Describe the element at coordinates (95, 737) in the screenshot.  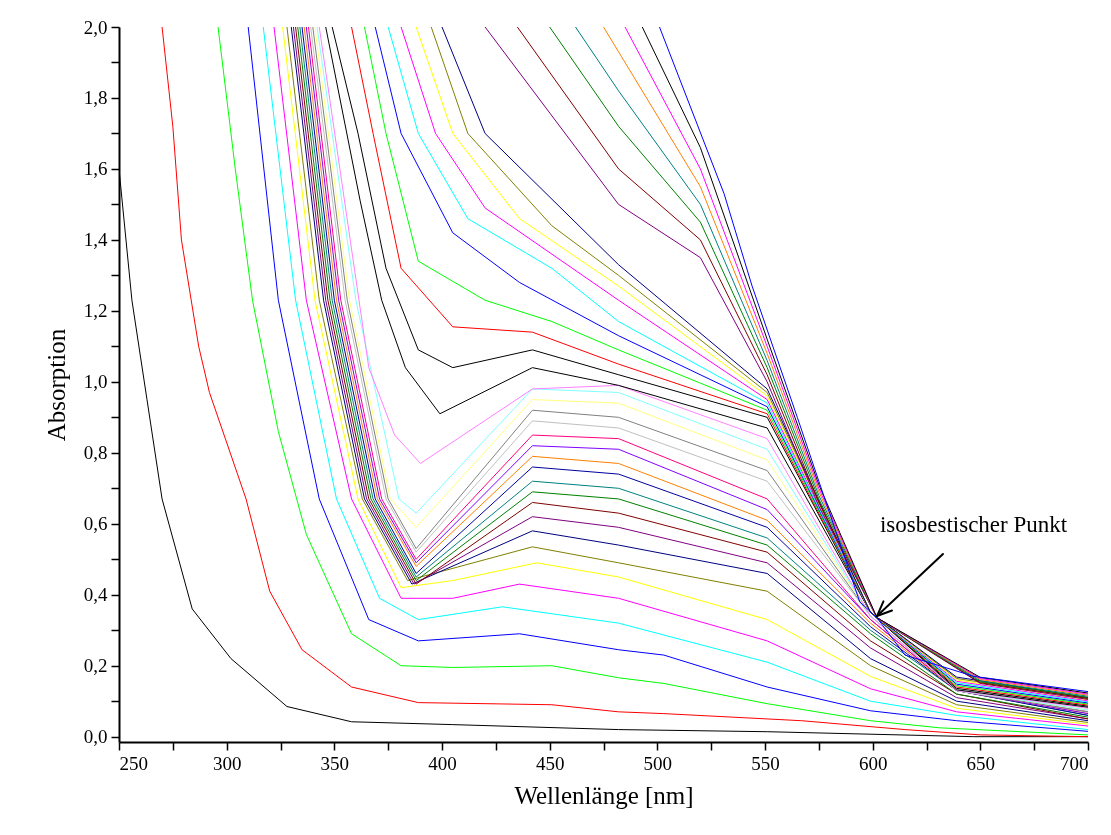
I see `y-tick-label: 0,0` at that location.